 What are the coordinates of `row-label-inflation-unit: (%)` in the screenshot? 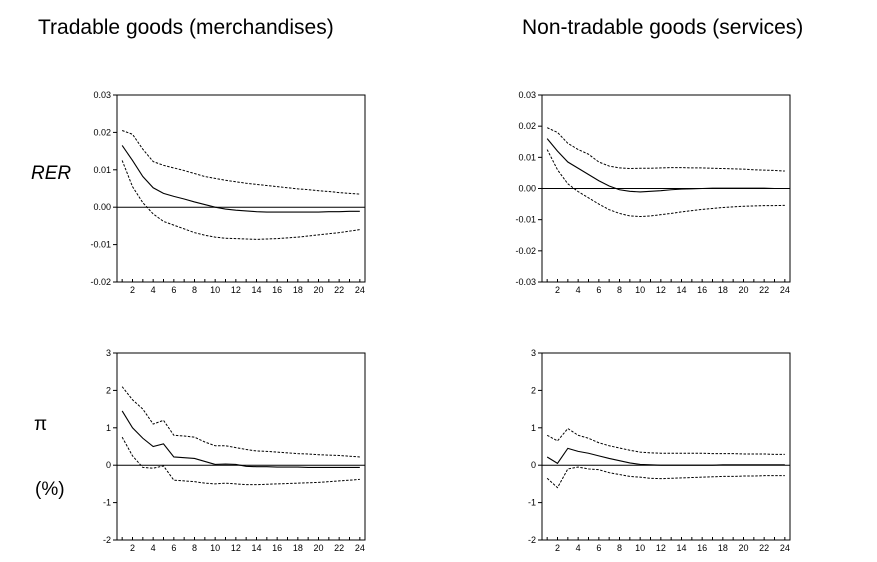 It's located at (50, 489).